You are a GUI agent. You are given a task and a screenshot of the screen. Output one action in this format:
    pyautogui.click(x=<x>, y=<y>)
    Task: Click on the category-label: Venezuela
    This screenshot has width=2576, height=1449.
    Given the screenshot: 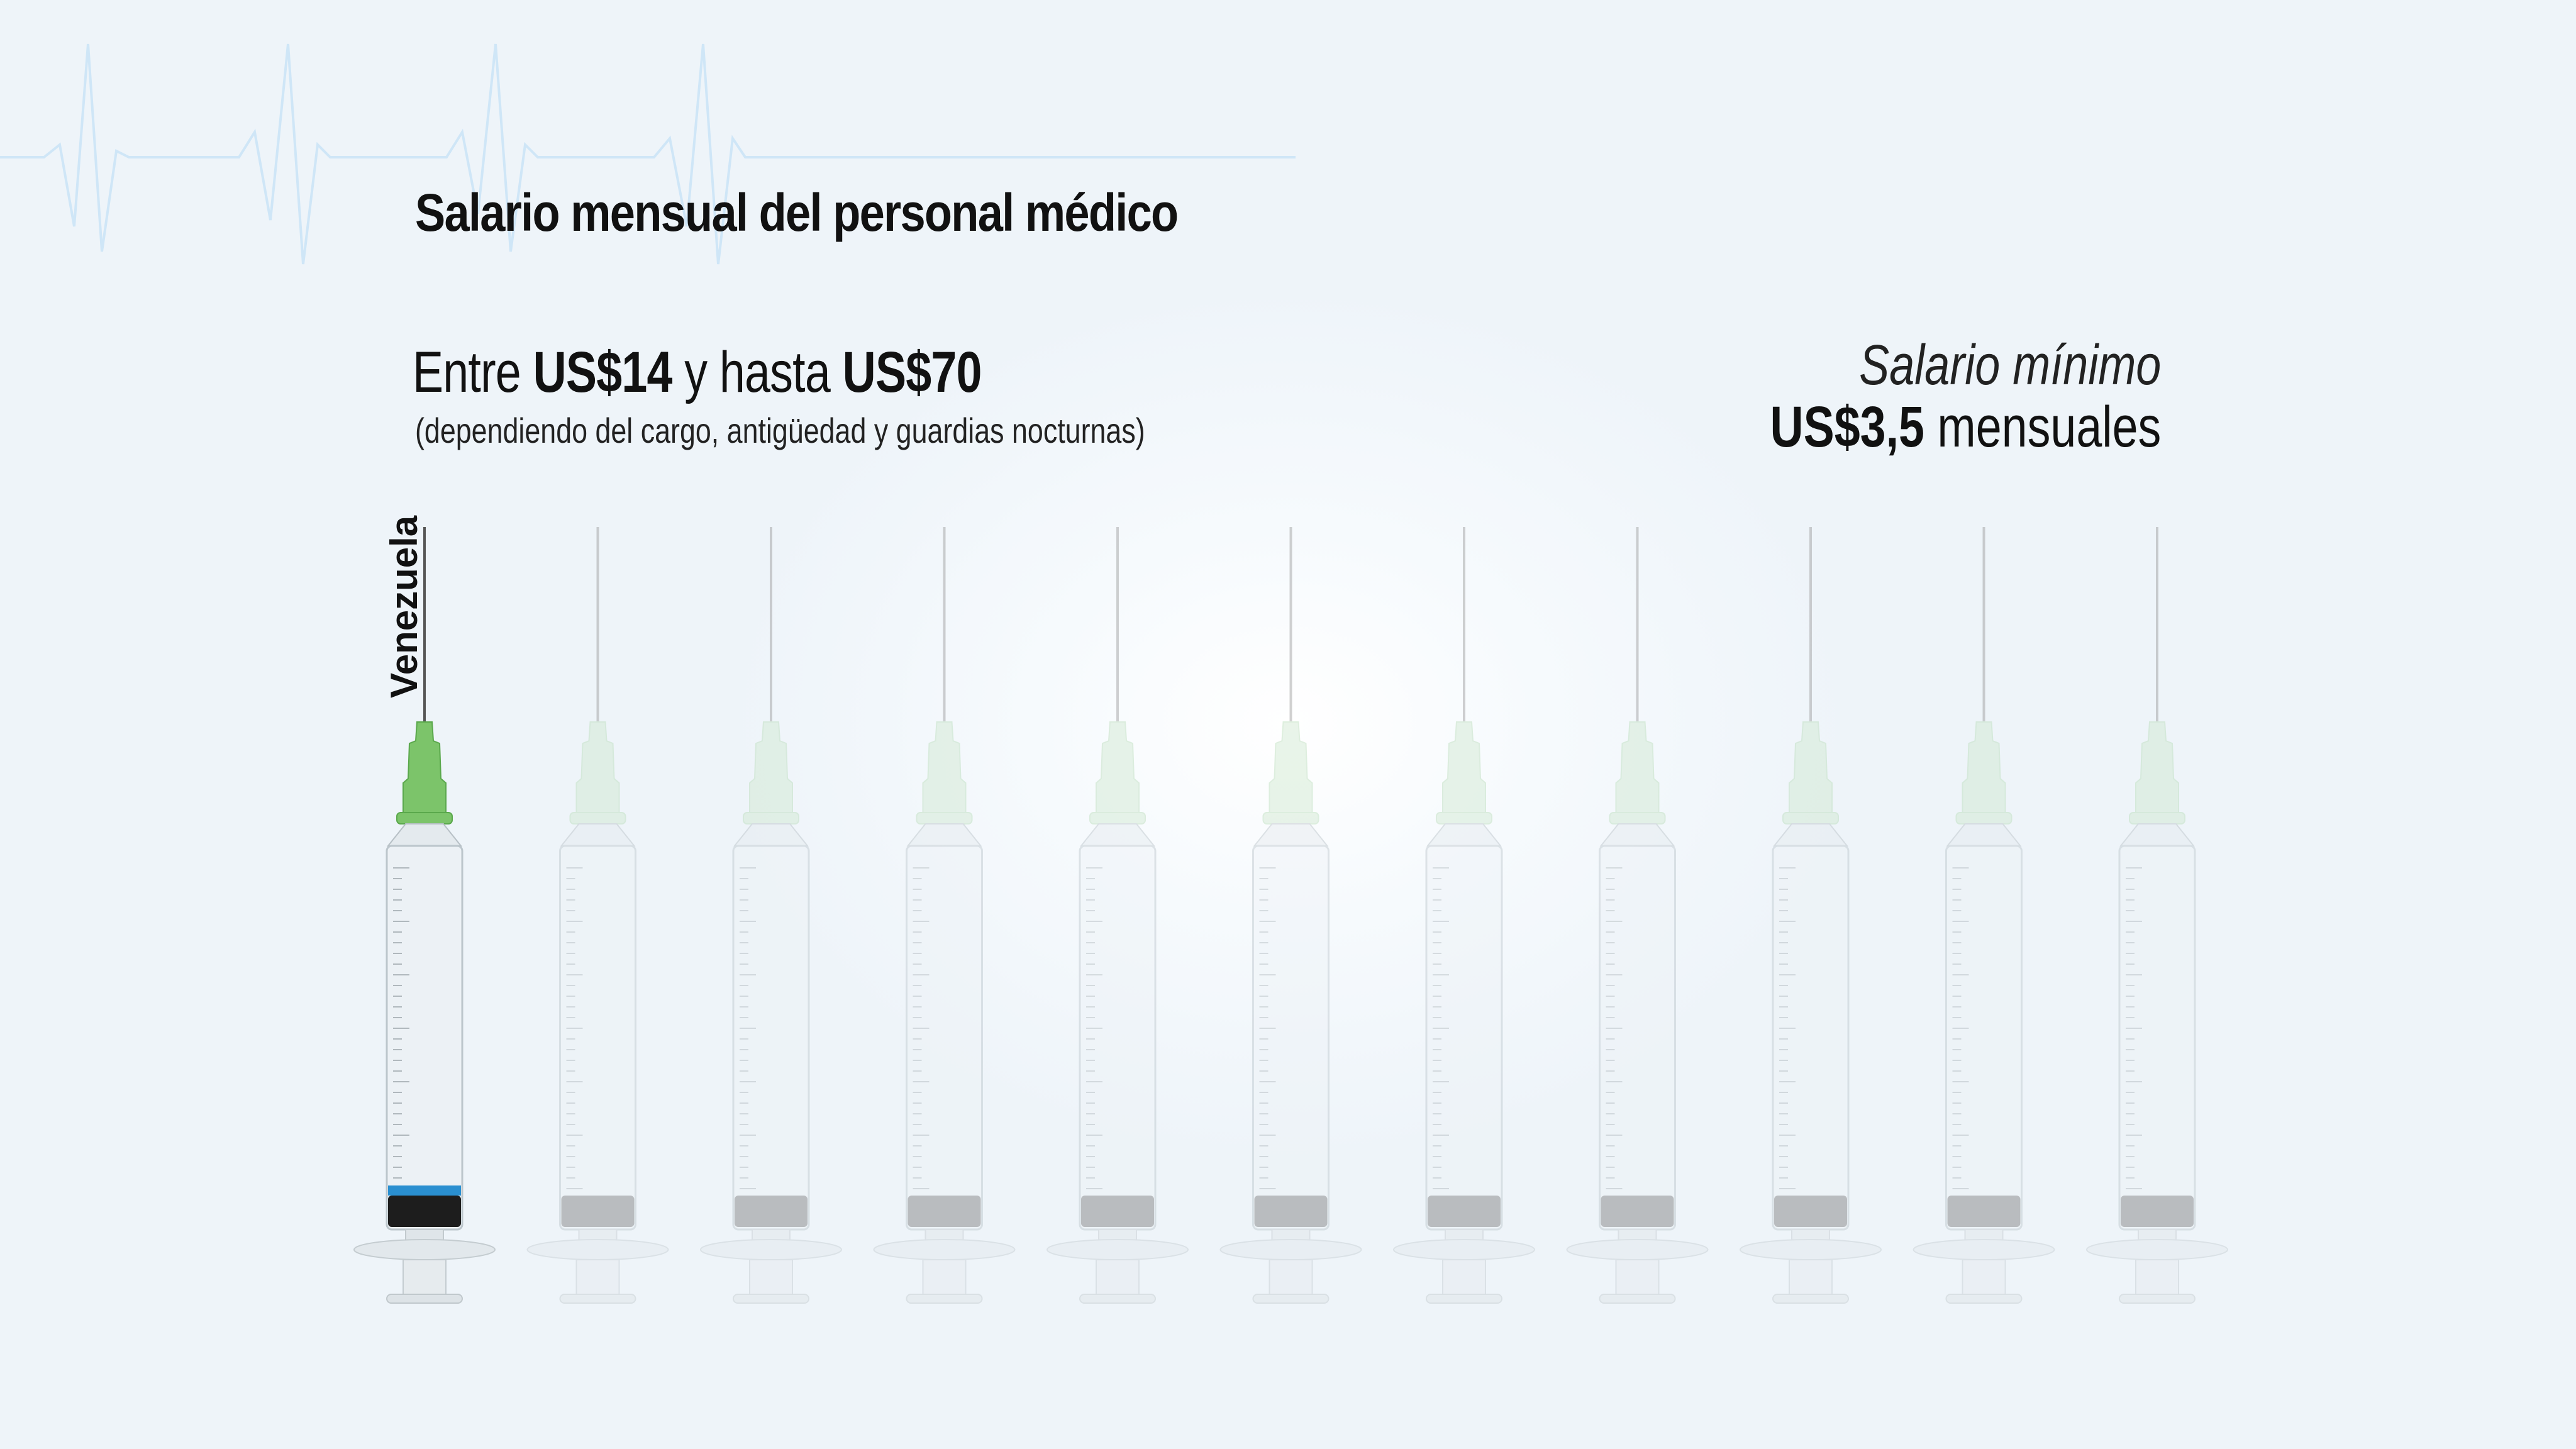 What is the action you would take?
    pyautogui.click(x=404, y=606)
    